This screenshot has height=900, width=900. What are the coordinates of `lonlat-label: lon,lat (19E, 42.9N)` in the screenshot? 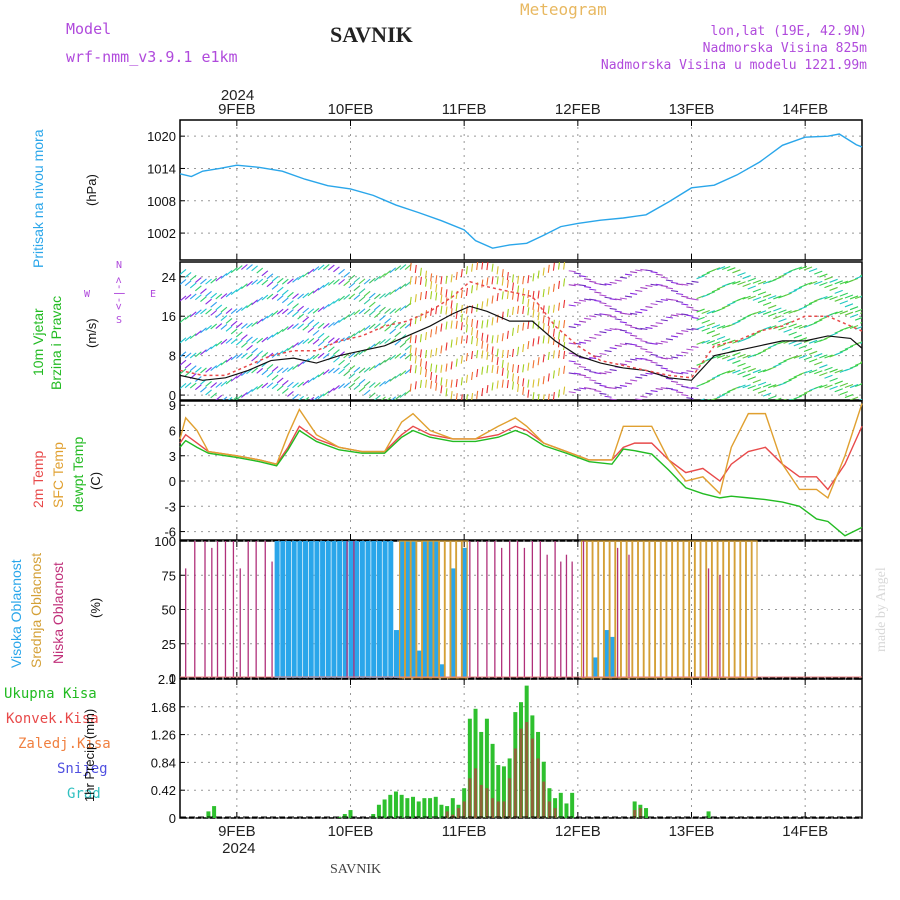 It's located at (788, 31).